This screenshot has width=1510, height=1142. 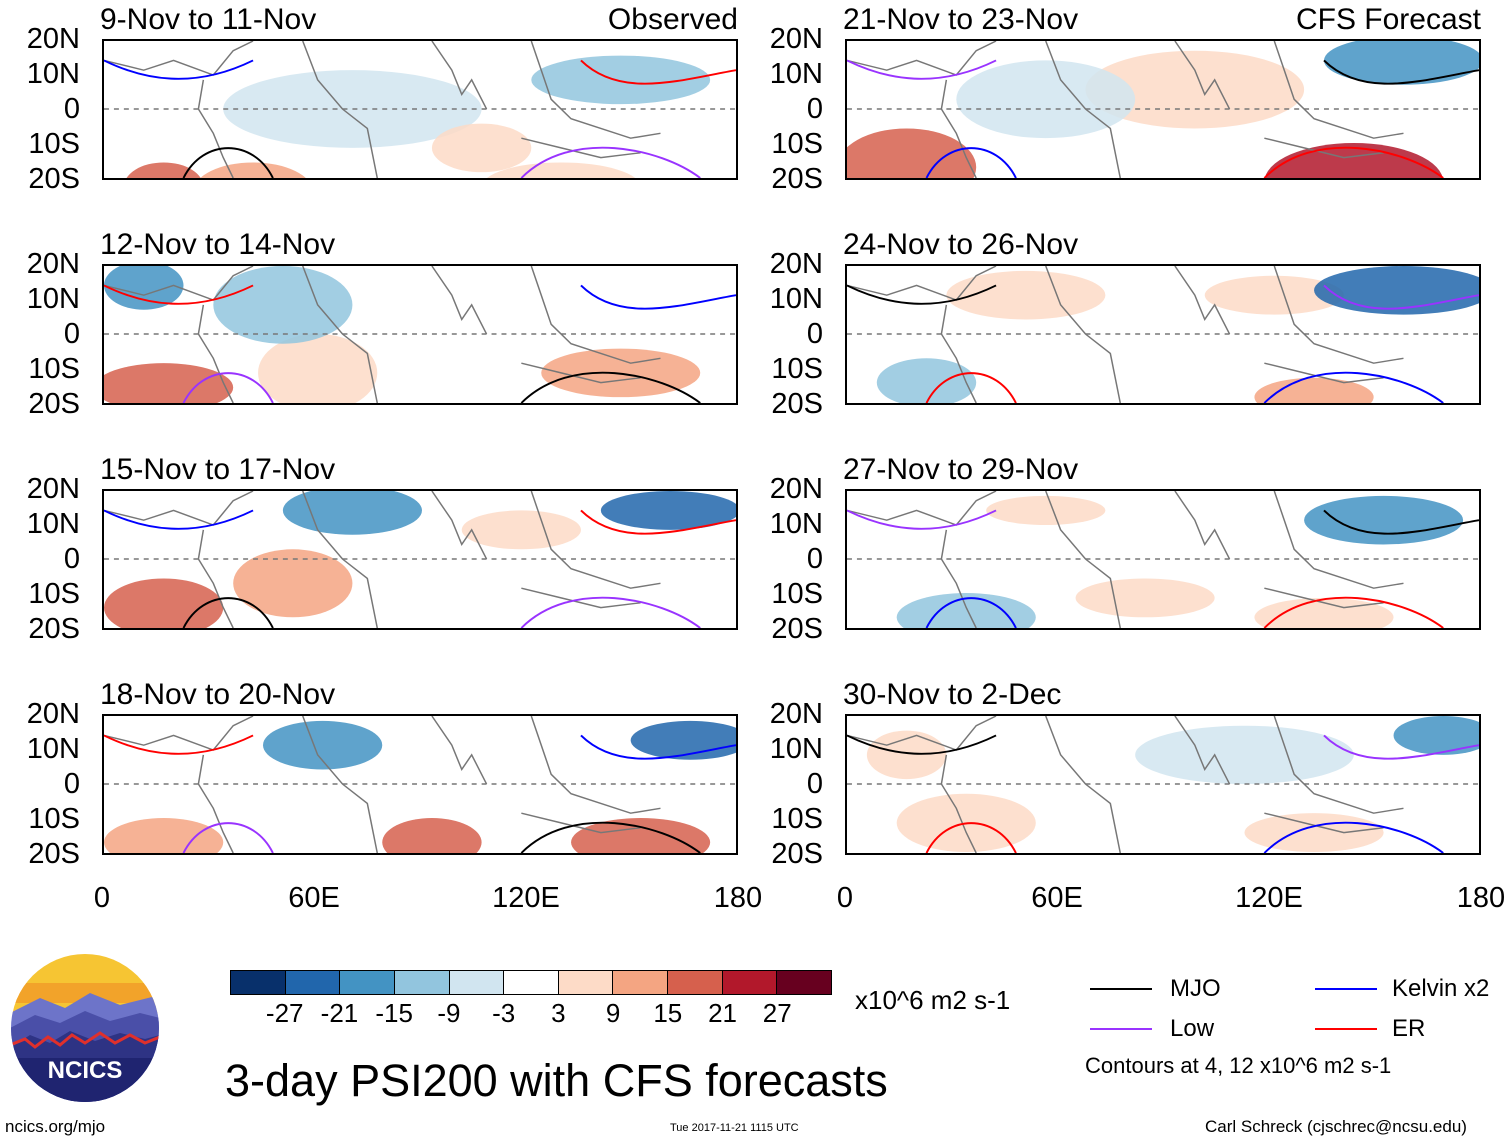 What do you see at coordinates (284, 1013) in the screenshot?
I see `colorbar-tick: -27` at bounding box center [284, 1013].